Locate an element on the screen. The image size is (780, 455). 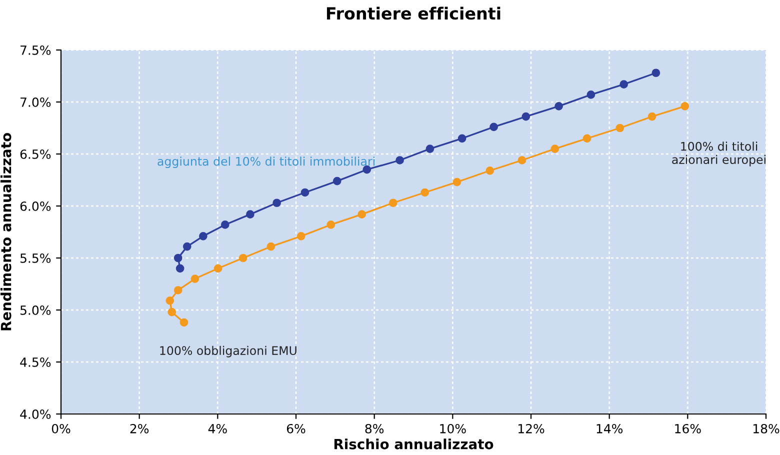
x-tick-label: 16% is located at coordinates (688, 429).